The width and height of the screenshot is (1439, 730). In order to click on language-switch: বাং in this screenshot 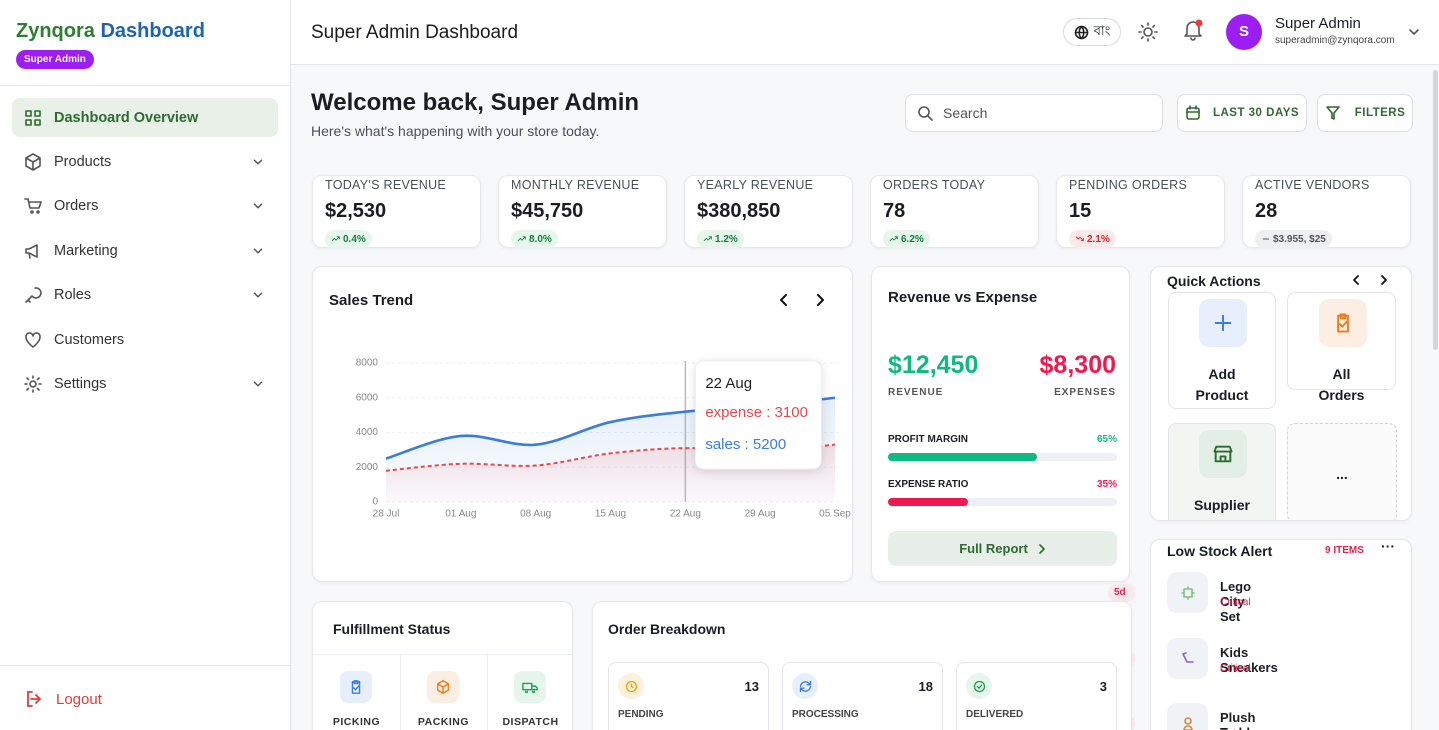, I will do `click(1092, 32)`.